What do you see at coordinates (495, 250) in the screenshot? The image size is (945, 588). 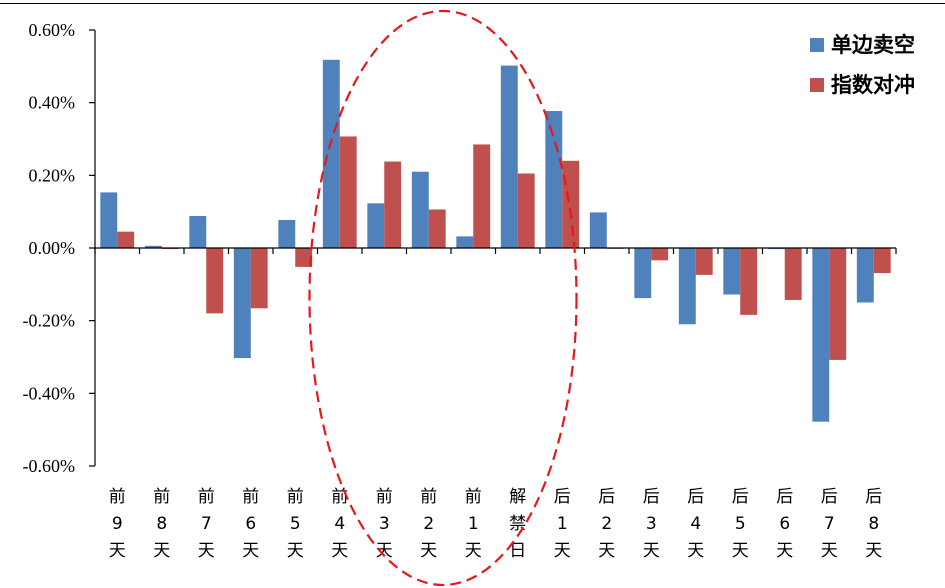 I see `x-axis` at bounding box center [495, 250].